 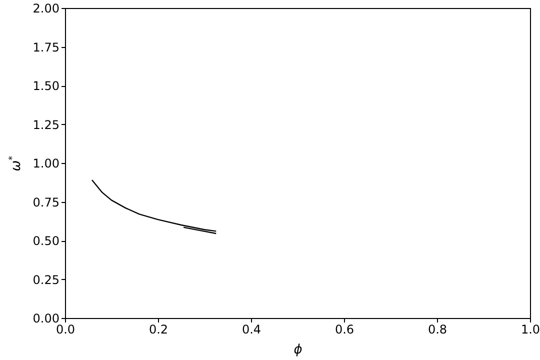 What do you see at coordinates (46, 125) in the screenshot?
I see `y-tick-label: 1.25` at bounding box center [46, 125].